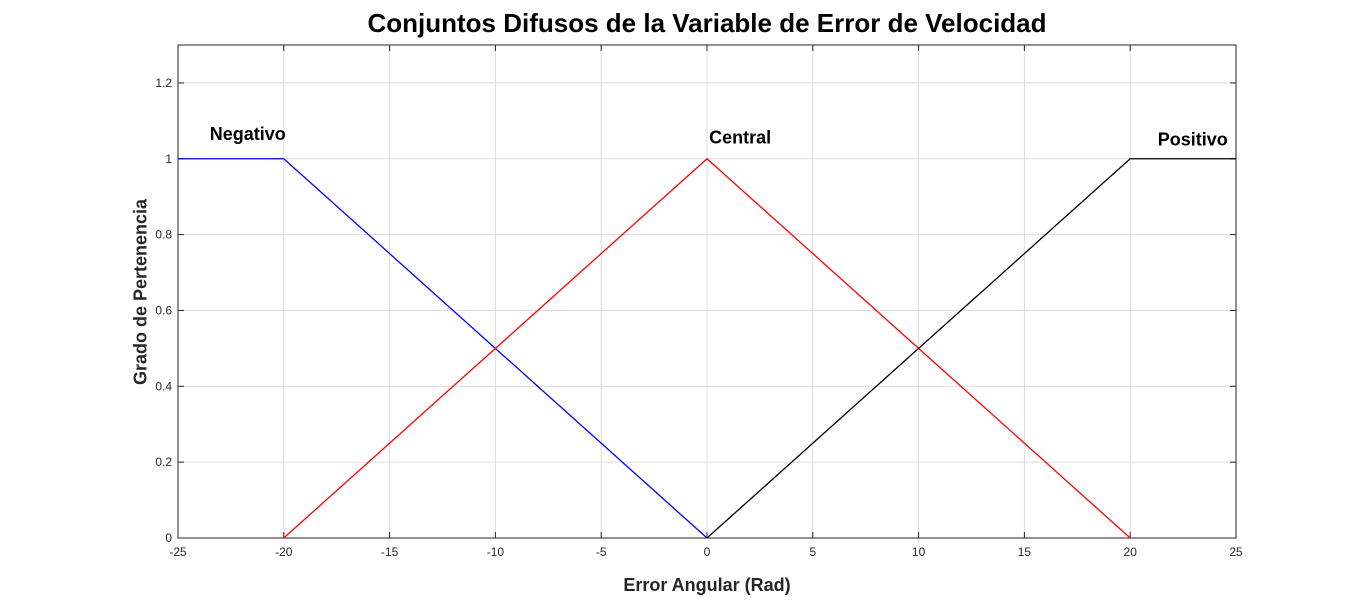 The image size is (1366, 604). What do you see at coordinates (284, 552) in the screenshot?
I see `x-tick-label: -20` at bounding box center [284, 552].